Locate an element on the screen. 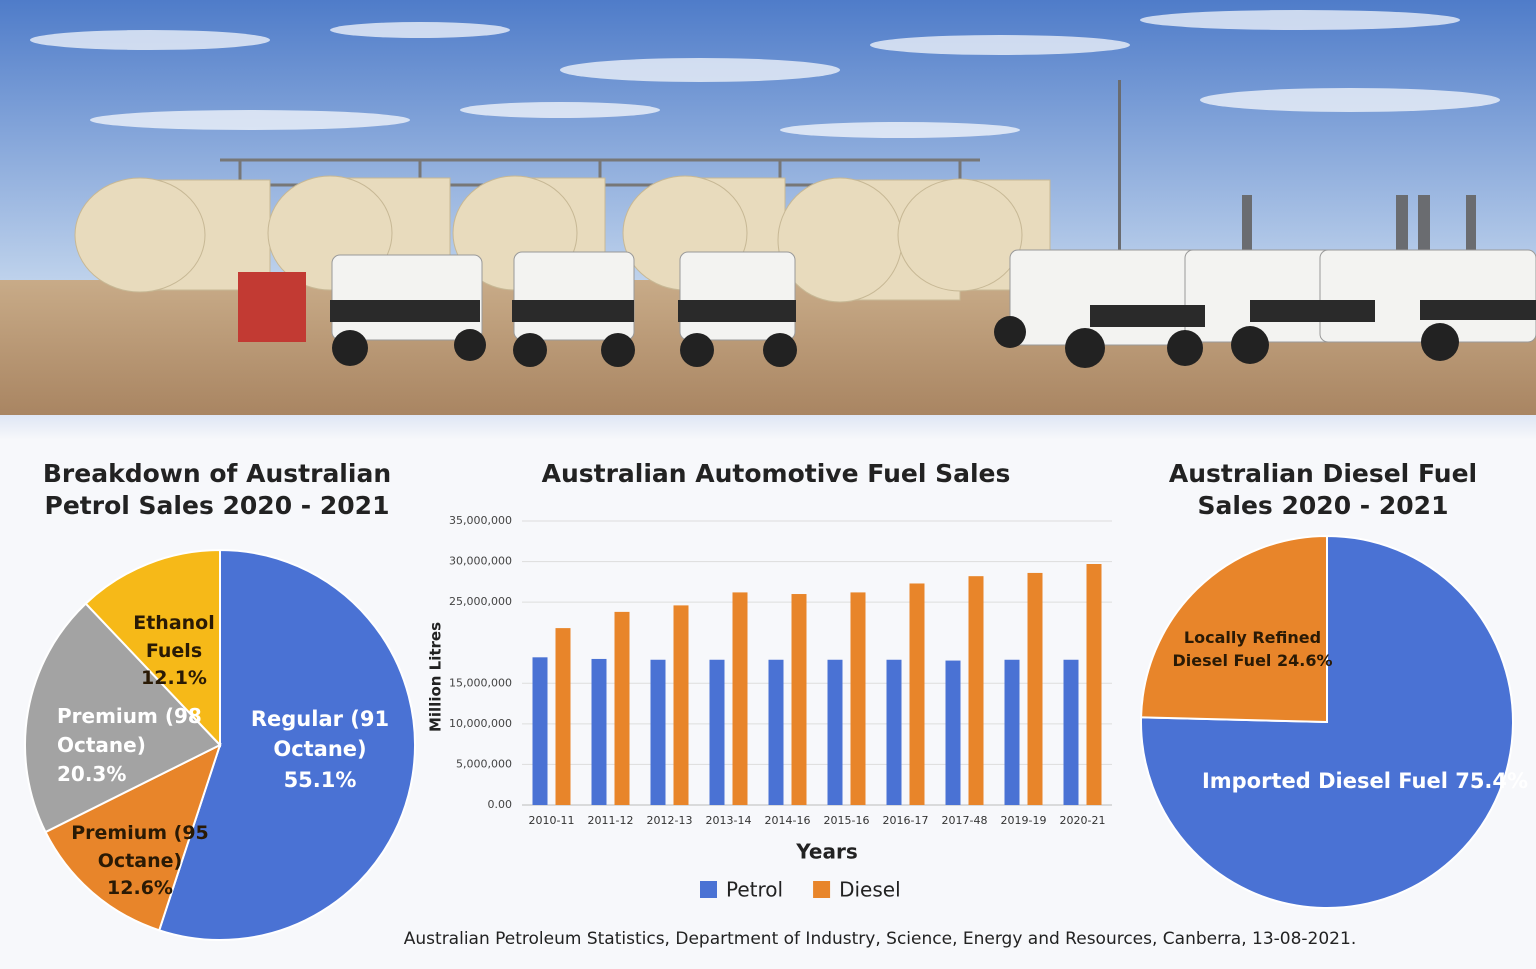 Image resolution: width=1536 pixels, height=969 pixels. slice-value: 24.6% is located at coordinates (1304, 661).